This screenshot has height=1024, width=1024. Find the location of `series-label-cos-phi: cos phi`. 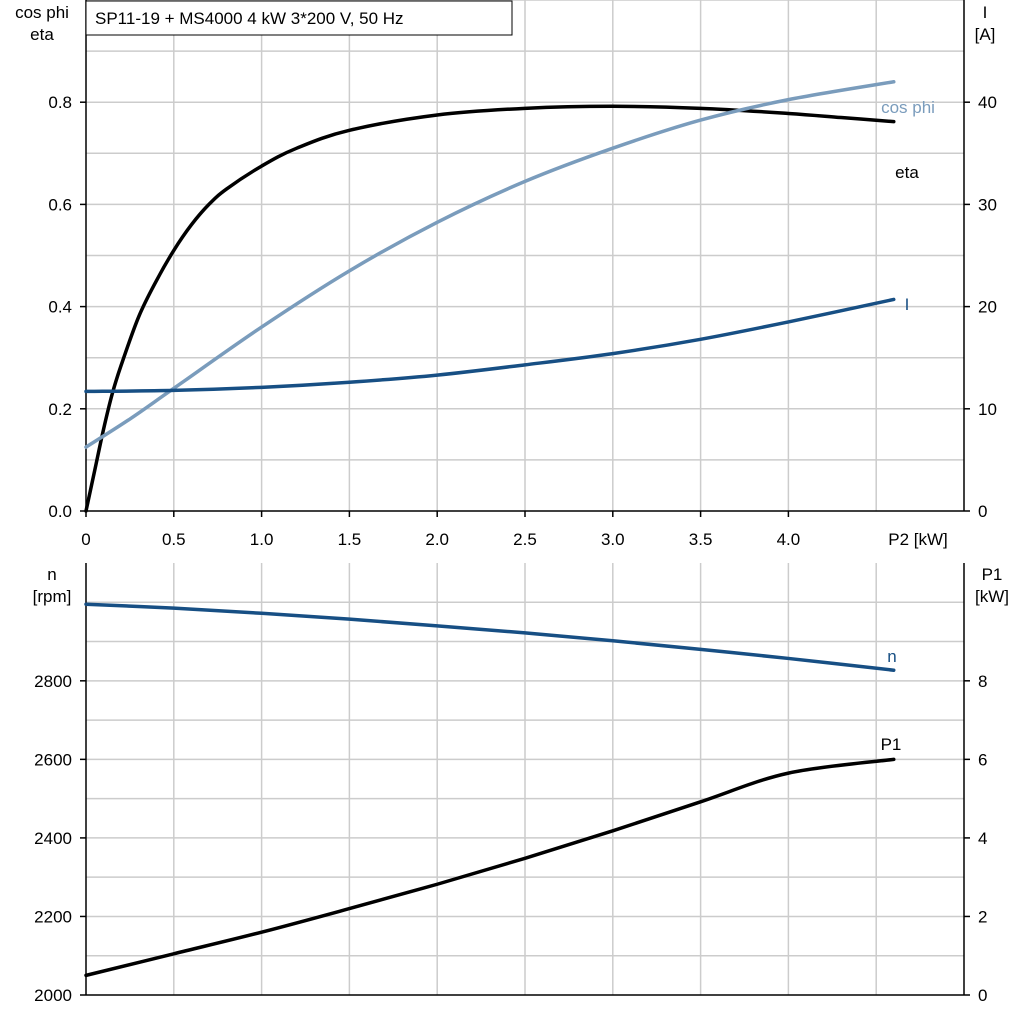

series-label-cos-phi: cos phi is located at coordinates (908, 107).